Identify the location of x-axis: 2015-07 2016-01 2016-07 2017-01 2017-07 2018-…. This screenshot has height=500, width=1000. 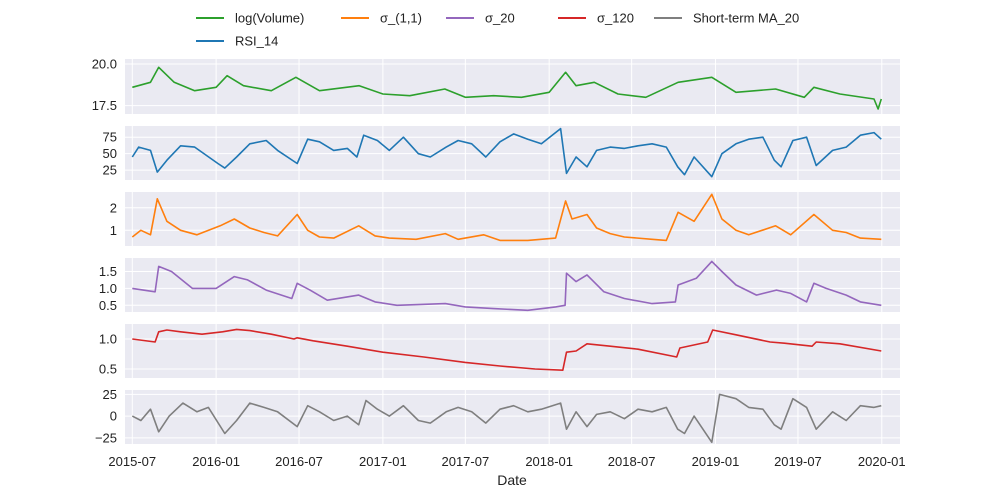
(506, 461).